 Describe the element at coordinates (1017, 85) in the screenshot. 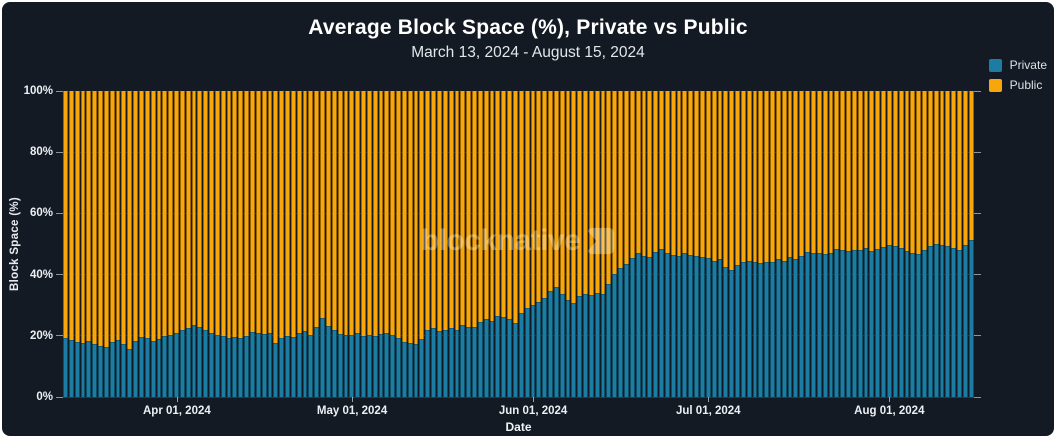

I see `legend-item-public: Public` at that location.